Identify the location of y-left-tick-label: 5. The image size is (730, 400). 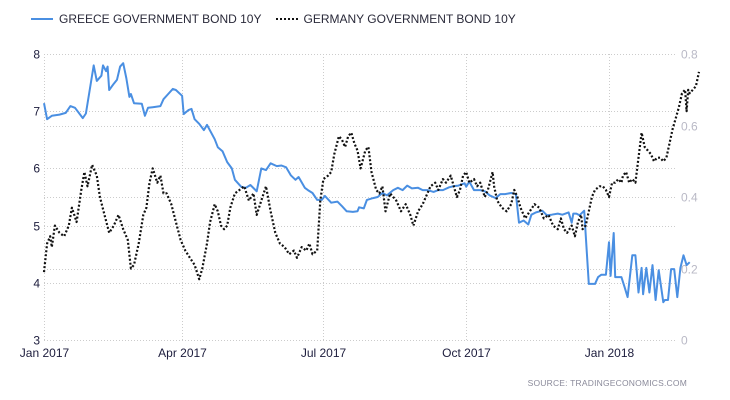
(36, 227).